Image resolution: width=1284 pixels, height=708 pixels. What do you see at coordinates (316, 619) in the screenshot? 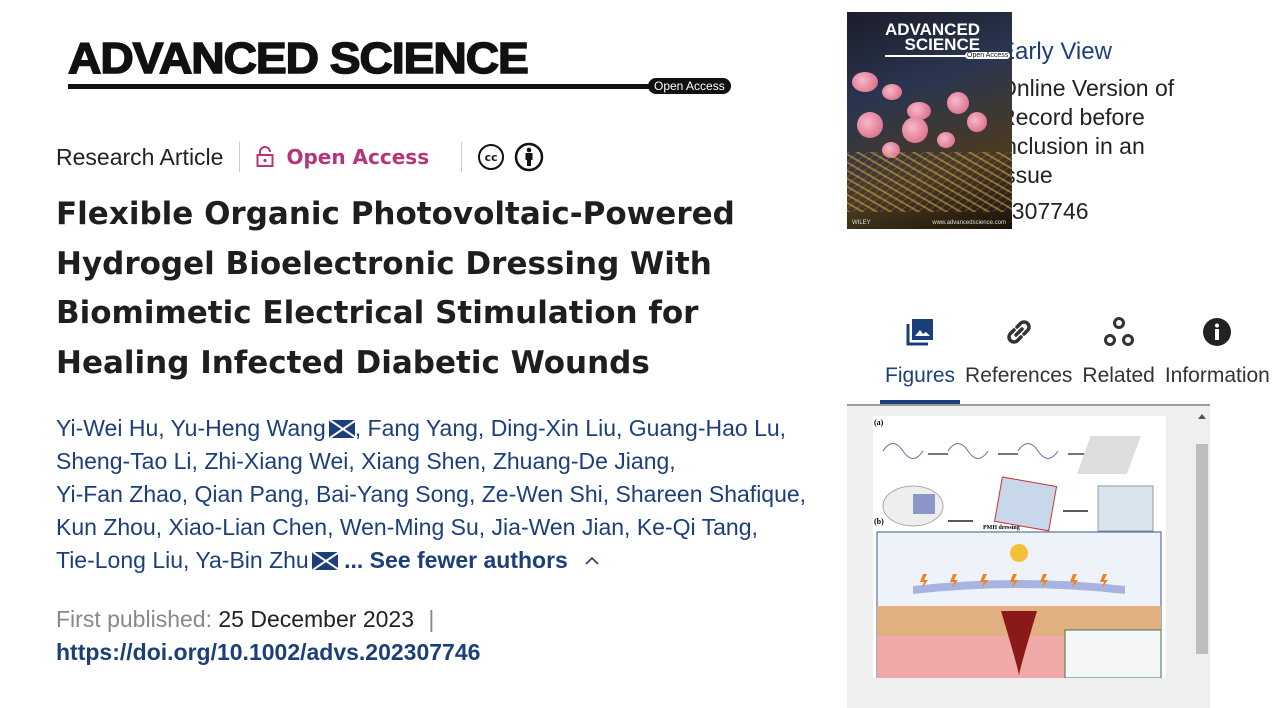
I see `published-date: 25 December 2023` at bounding box center [316, 619].